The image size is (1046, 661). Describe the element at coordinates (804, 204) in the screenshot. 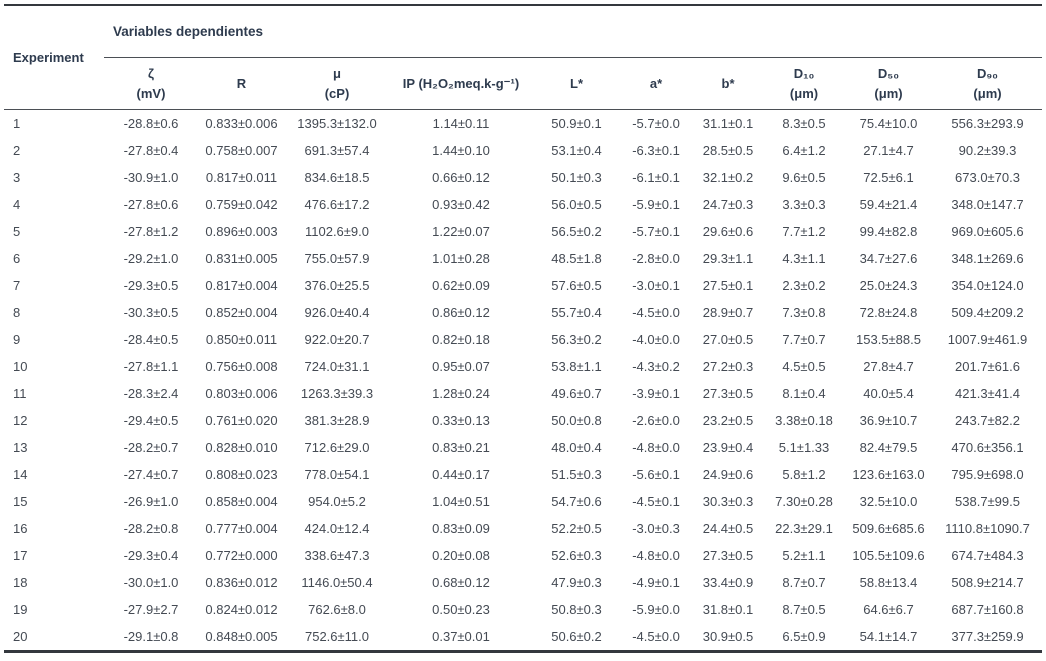

I see `data-cell: 3.3±0.3` at that location.